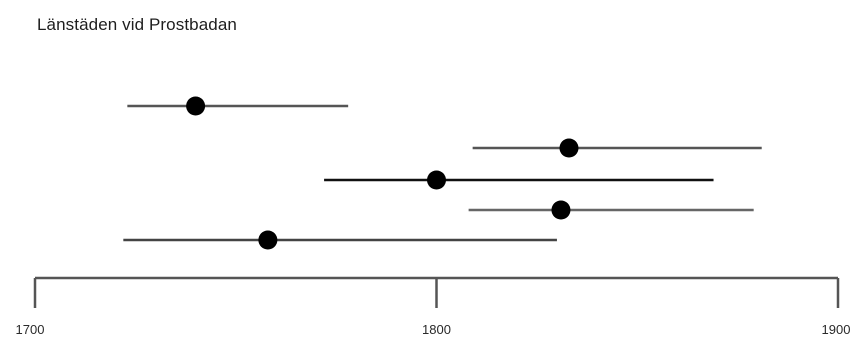  What do you see at coordinates (137, 24) in the screenshot?
I see `chart-title: Länstäden vid Prostbadan` at bounding box center [137, 24].